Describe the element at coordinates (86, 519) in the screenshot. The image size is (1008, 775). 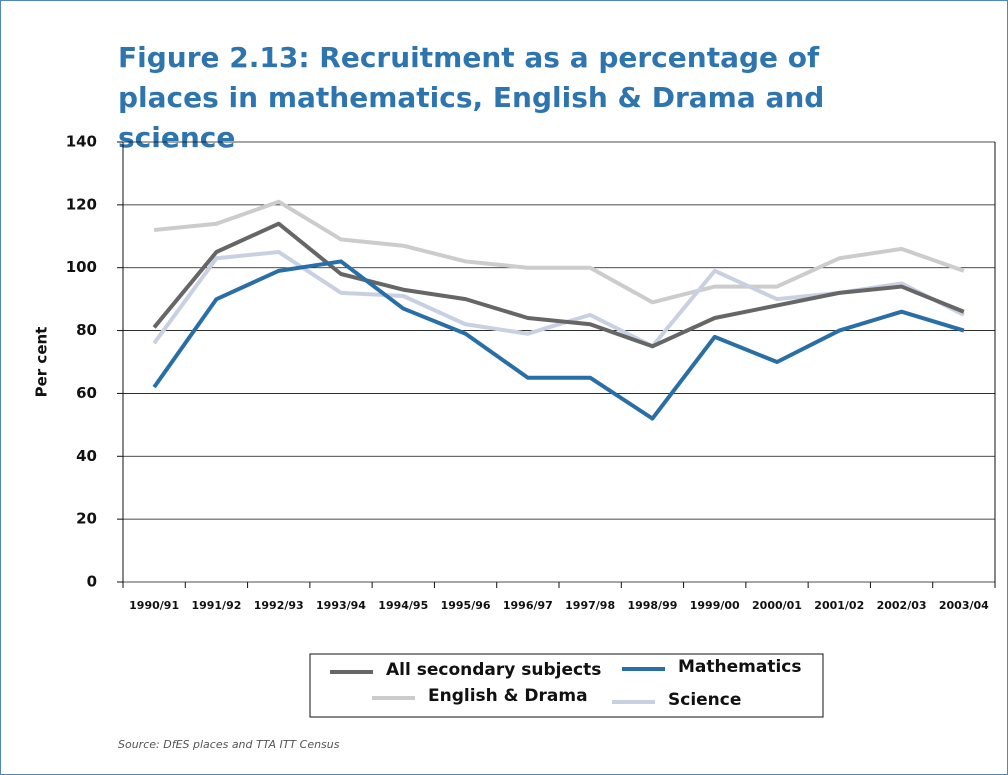
I see `y-tick-label: 20` at that location.